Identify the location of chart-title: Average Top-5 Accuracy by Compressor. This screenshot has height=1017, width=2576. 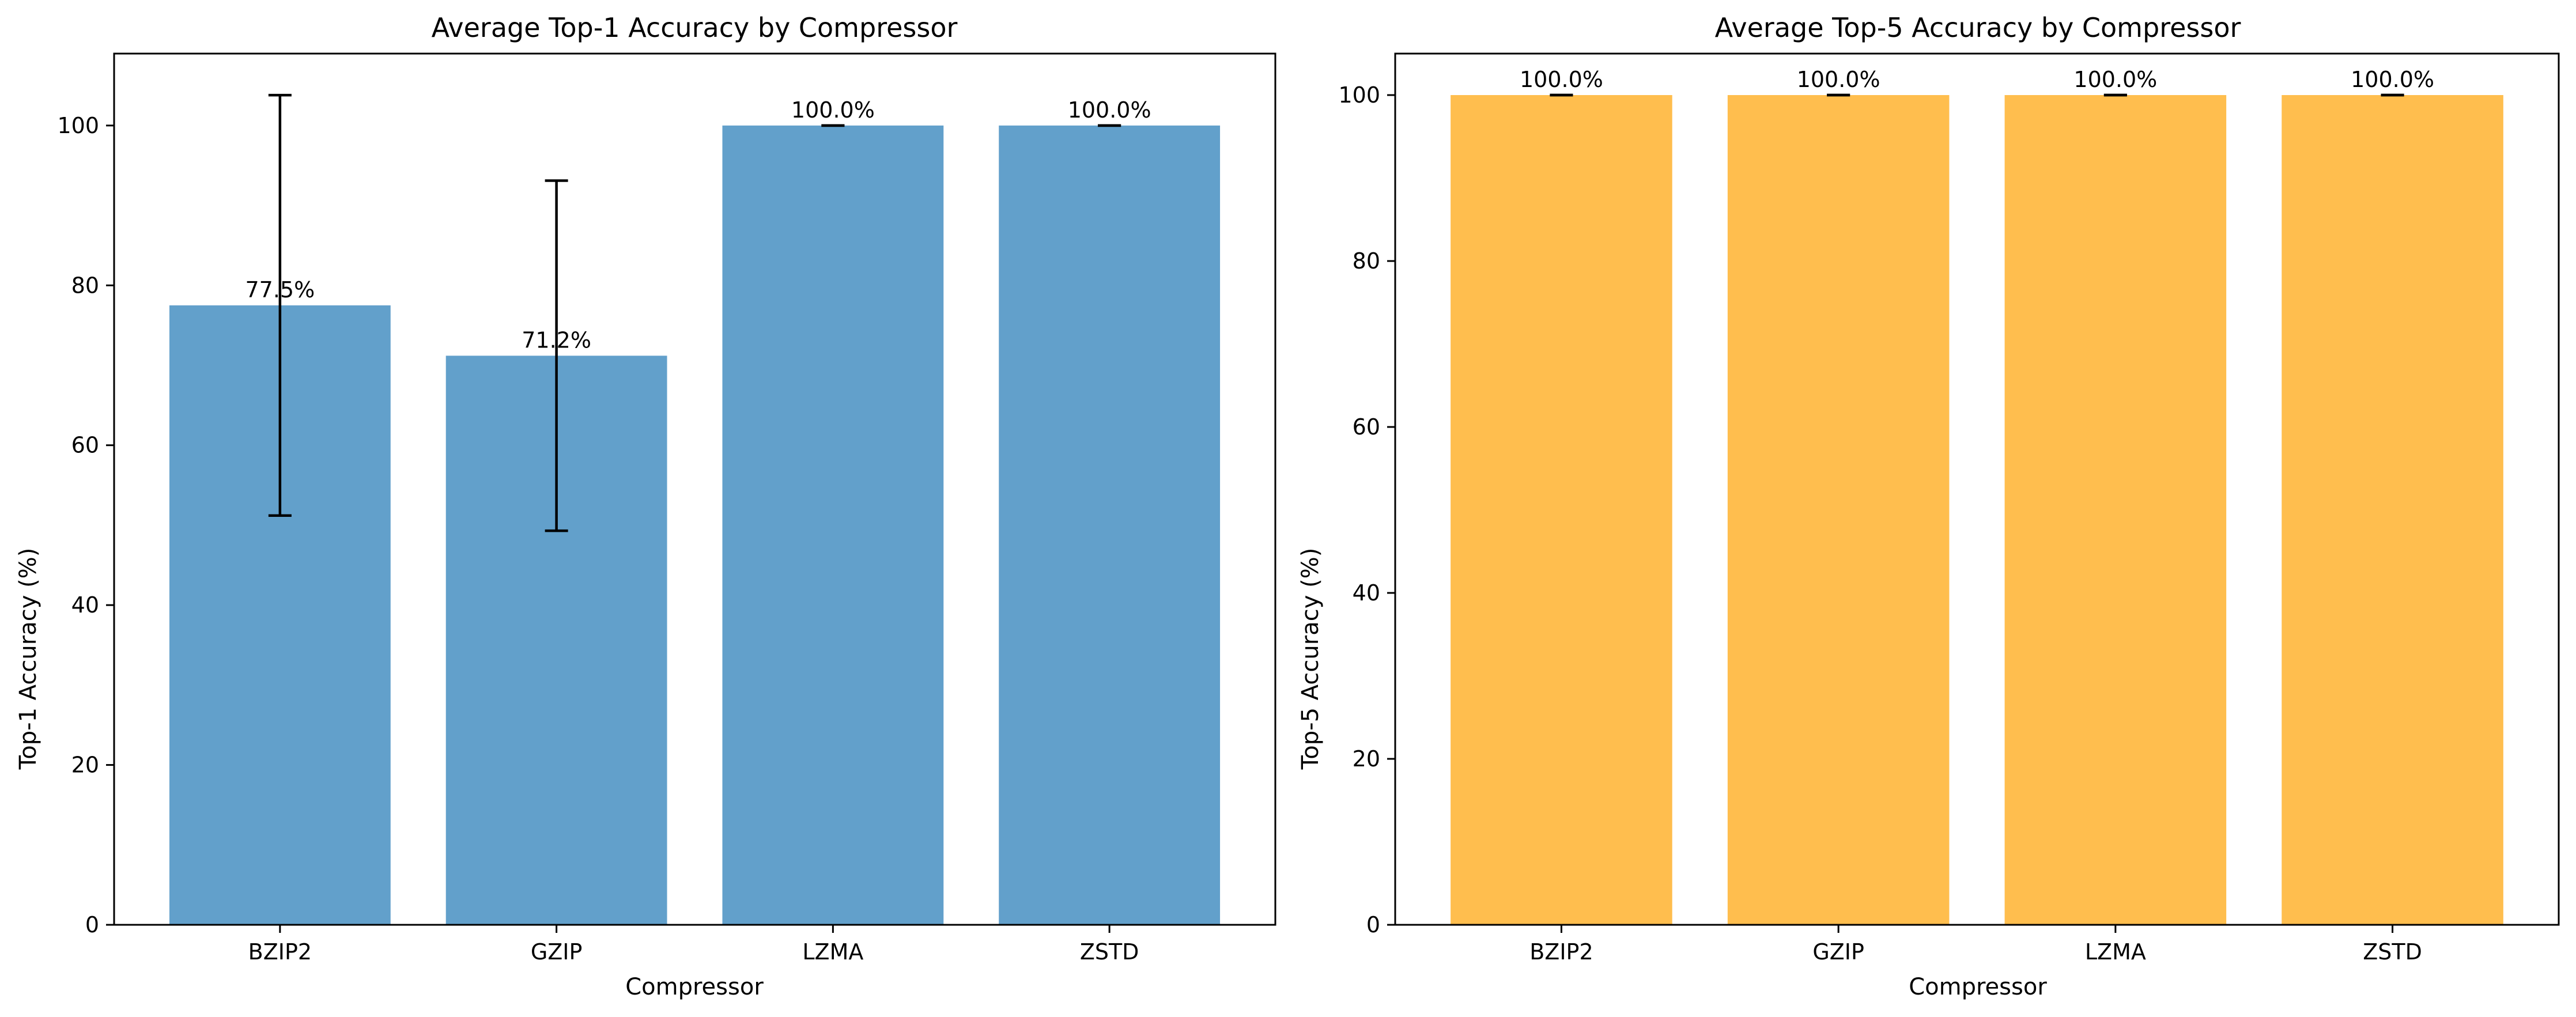
(1978, 27).